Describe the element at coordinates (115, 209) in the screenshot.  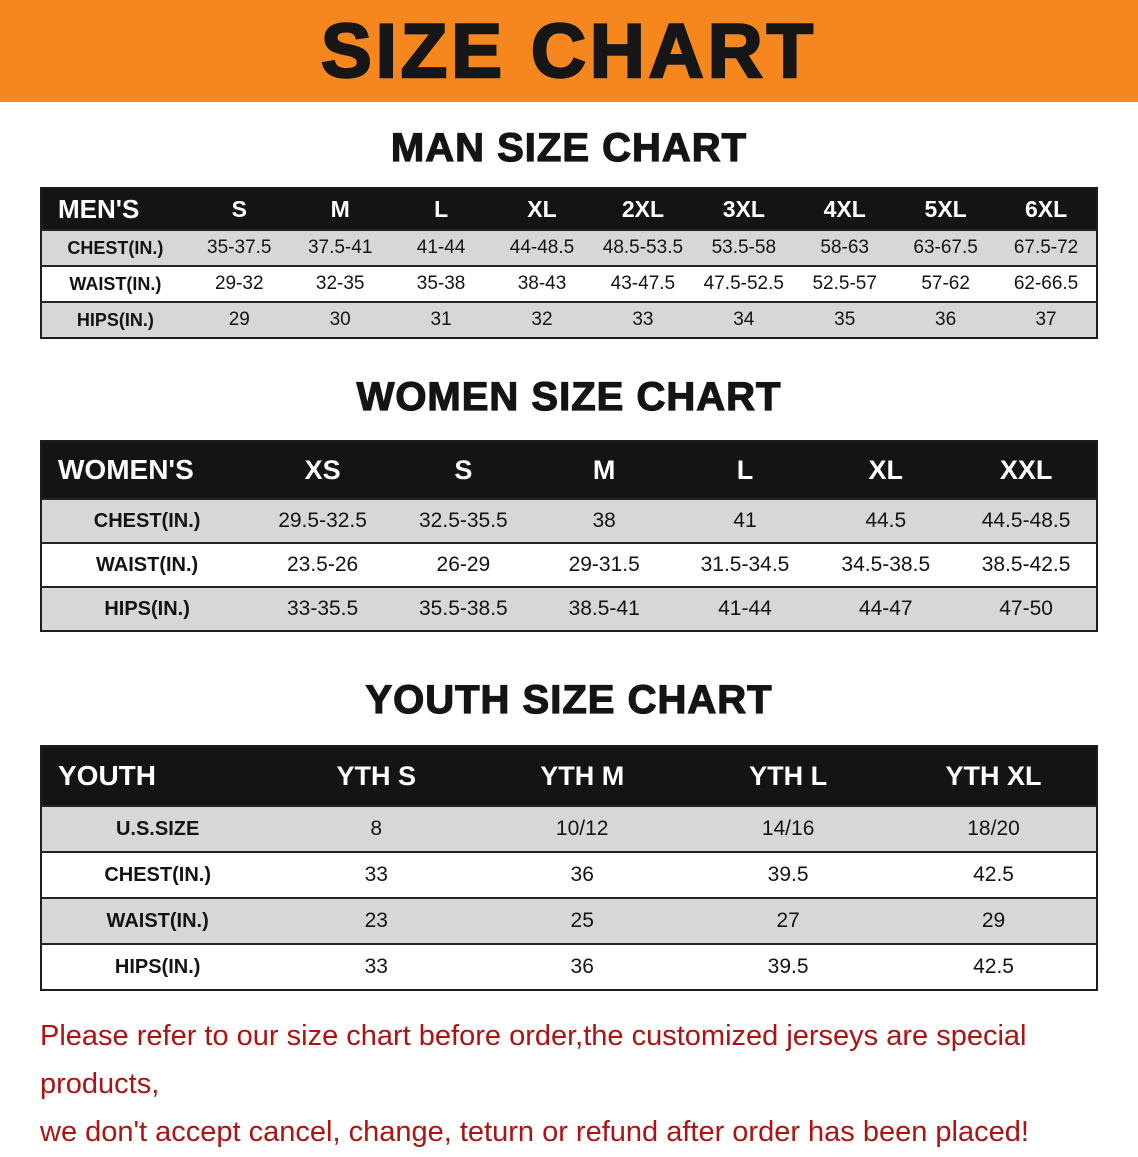
I see `table-title-cell: MEN'S` at that location.